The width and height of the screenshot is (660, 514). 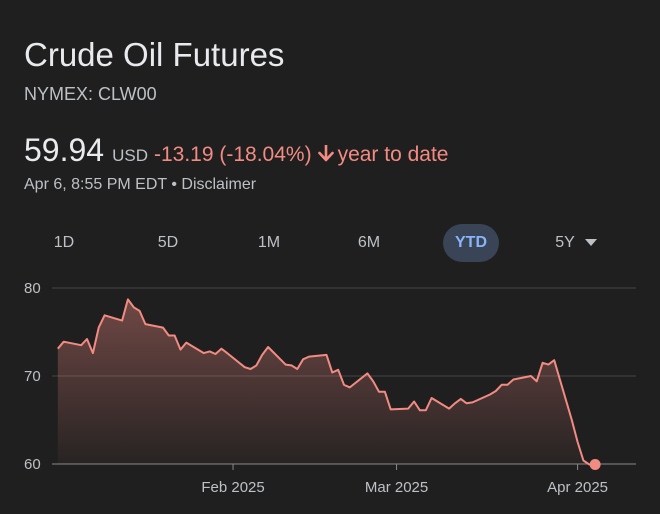 What do you see at coordinates (393, 154) in the screenshot?
I see `period-label: year to date` at bounding box center [393, 154].